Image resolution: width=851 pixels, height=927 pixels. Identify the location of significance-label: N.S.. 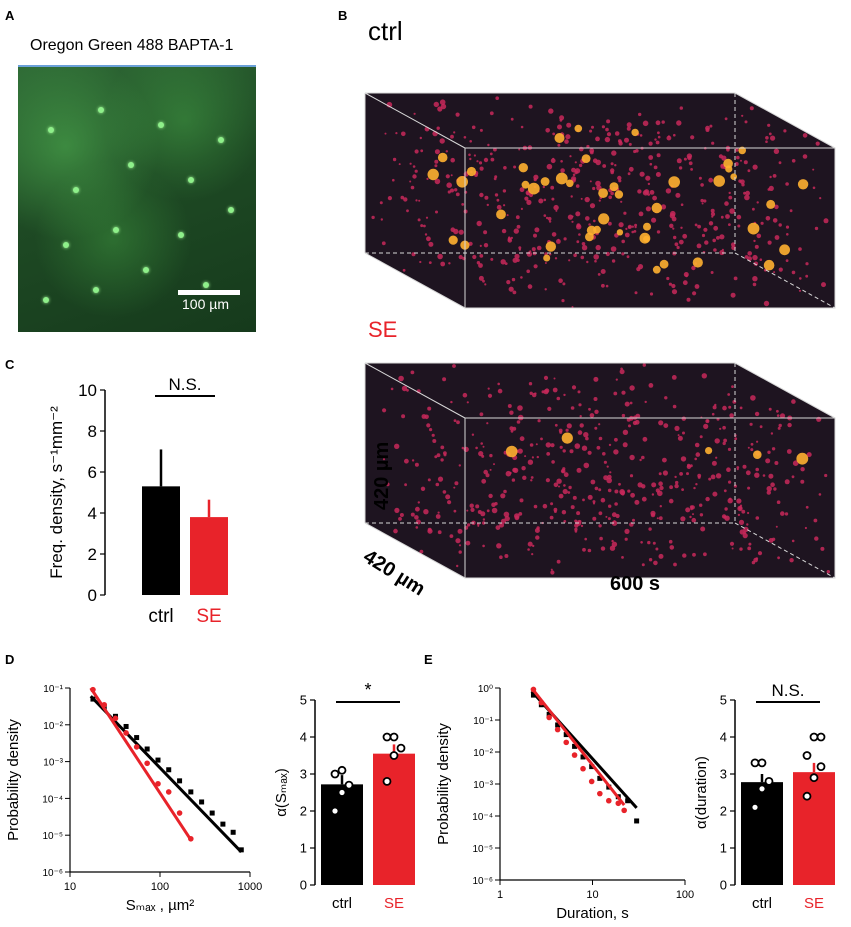
(184, 384).